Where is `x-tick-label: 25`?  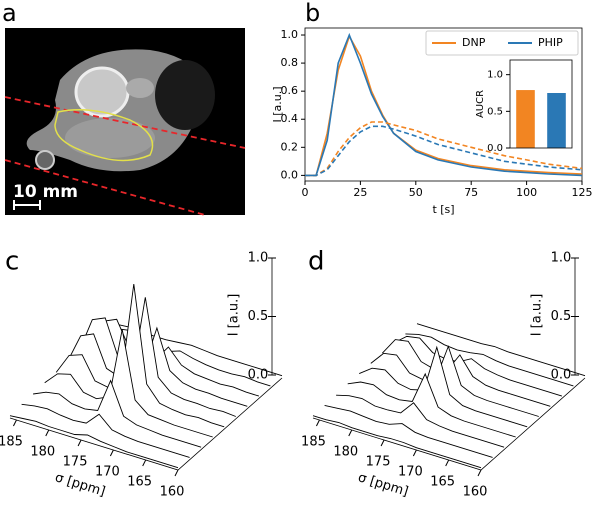
x-tick-label: 25 is located at coordinates (360, 192).